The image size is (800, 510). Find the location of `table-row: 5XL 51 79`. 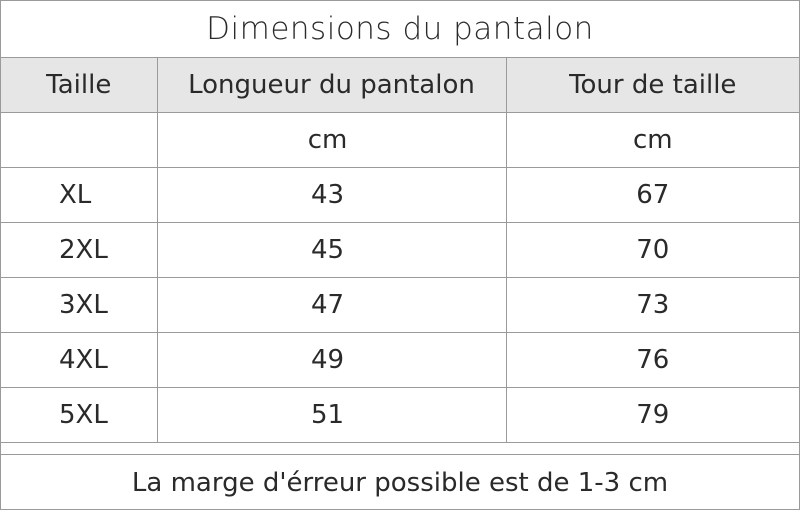

table-row: 5XL 51 79 is located at coordinates (400, 415).